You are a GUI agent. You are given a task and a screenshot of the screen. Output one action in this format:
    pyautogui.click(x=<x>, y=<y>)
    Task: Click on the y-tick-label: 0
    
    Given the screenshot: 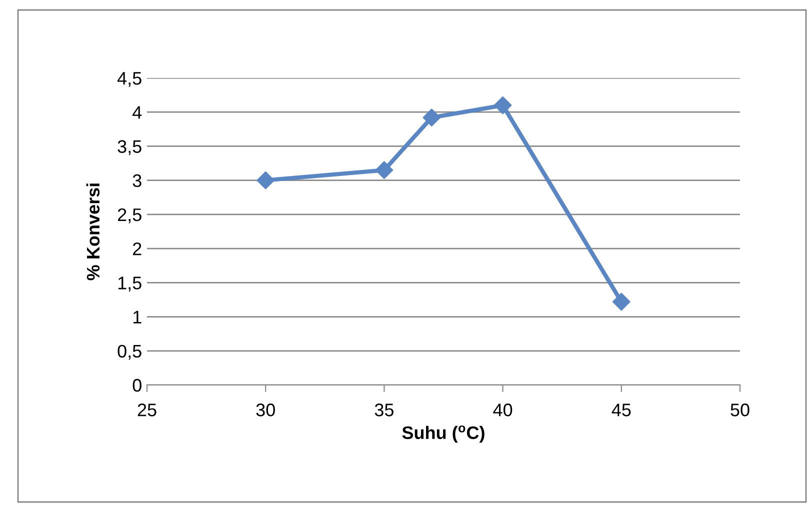 What is the action you would take?
    pyautogui.click(x=137, y=385)
    